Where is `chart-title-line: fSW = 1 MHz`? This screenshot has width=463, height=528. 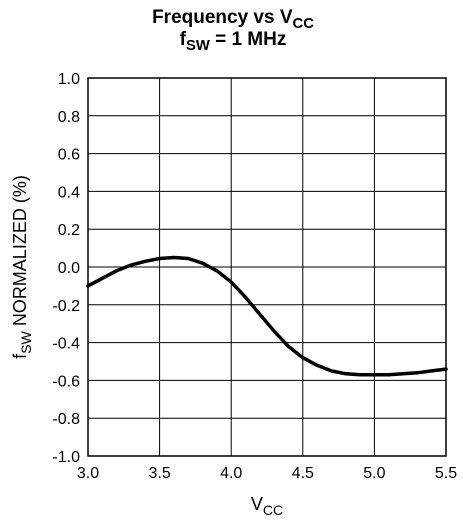 chart-title-line: fSW = 1 MHz is located at coordinates (233, 41).